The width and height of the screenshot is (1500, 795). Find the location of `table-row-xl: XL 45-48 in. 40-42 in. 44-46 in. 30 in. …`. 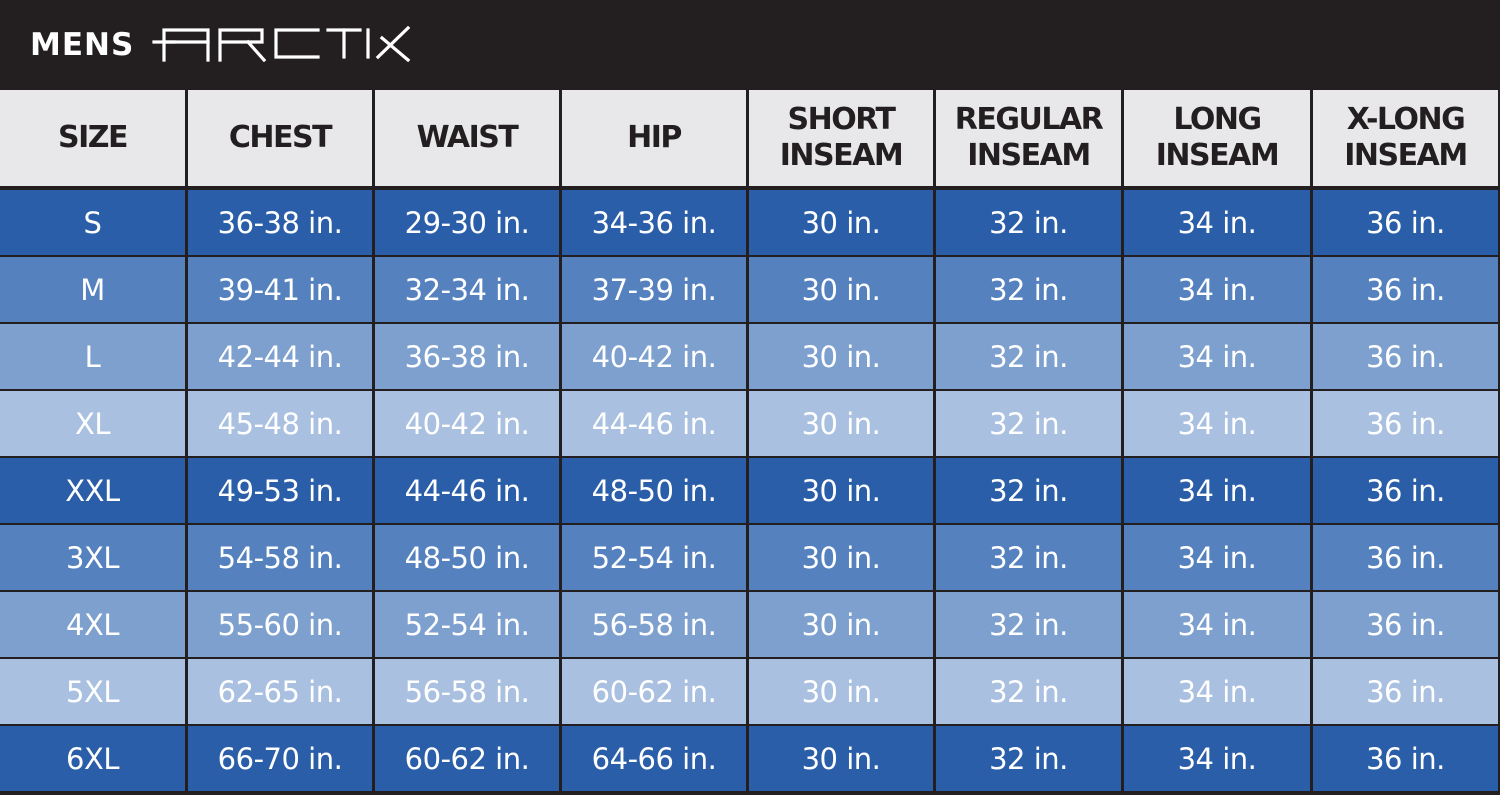

table-row-xl: XL 45-48 in. 40-42 in. 44-46 in. 30 in. … is located at coordinates (750, 424).